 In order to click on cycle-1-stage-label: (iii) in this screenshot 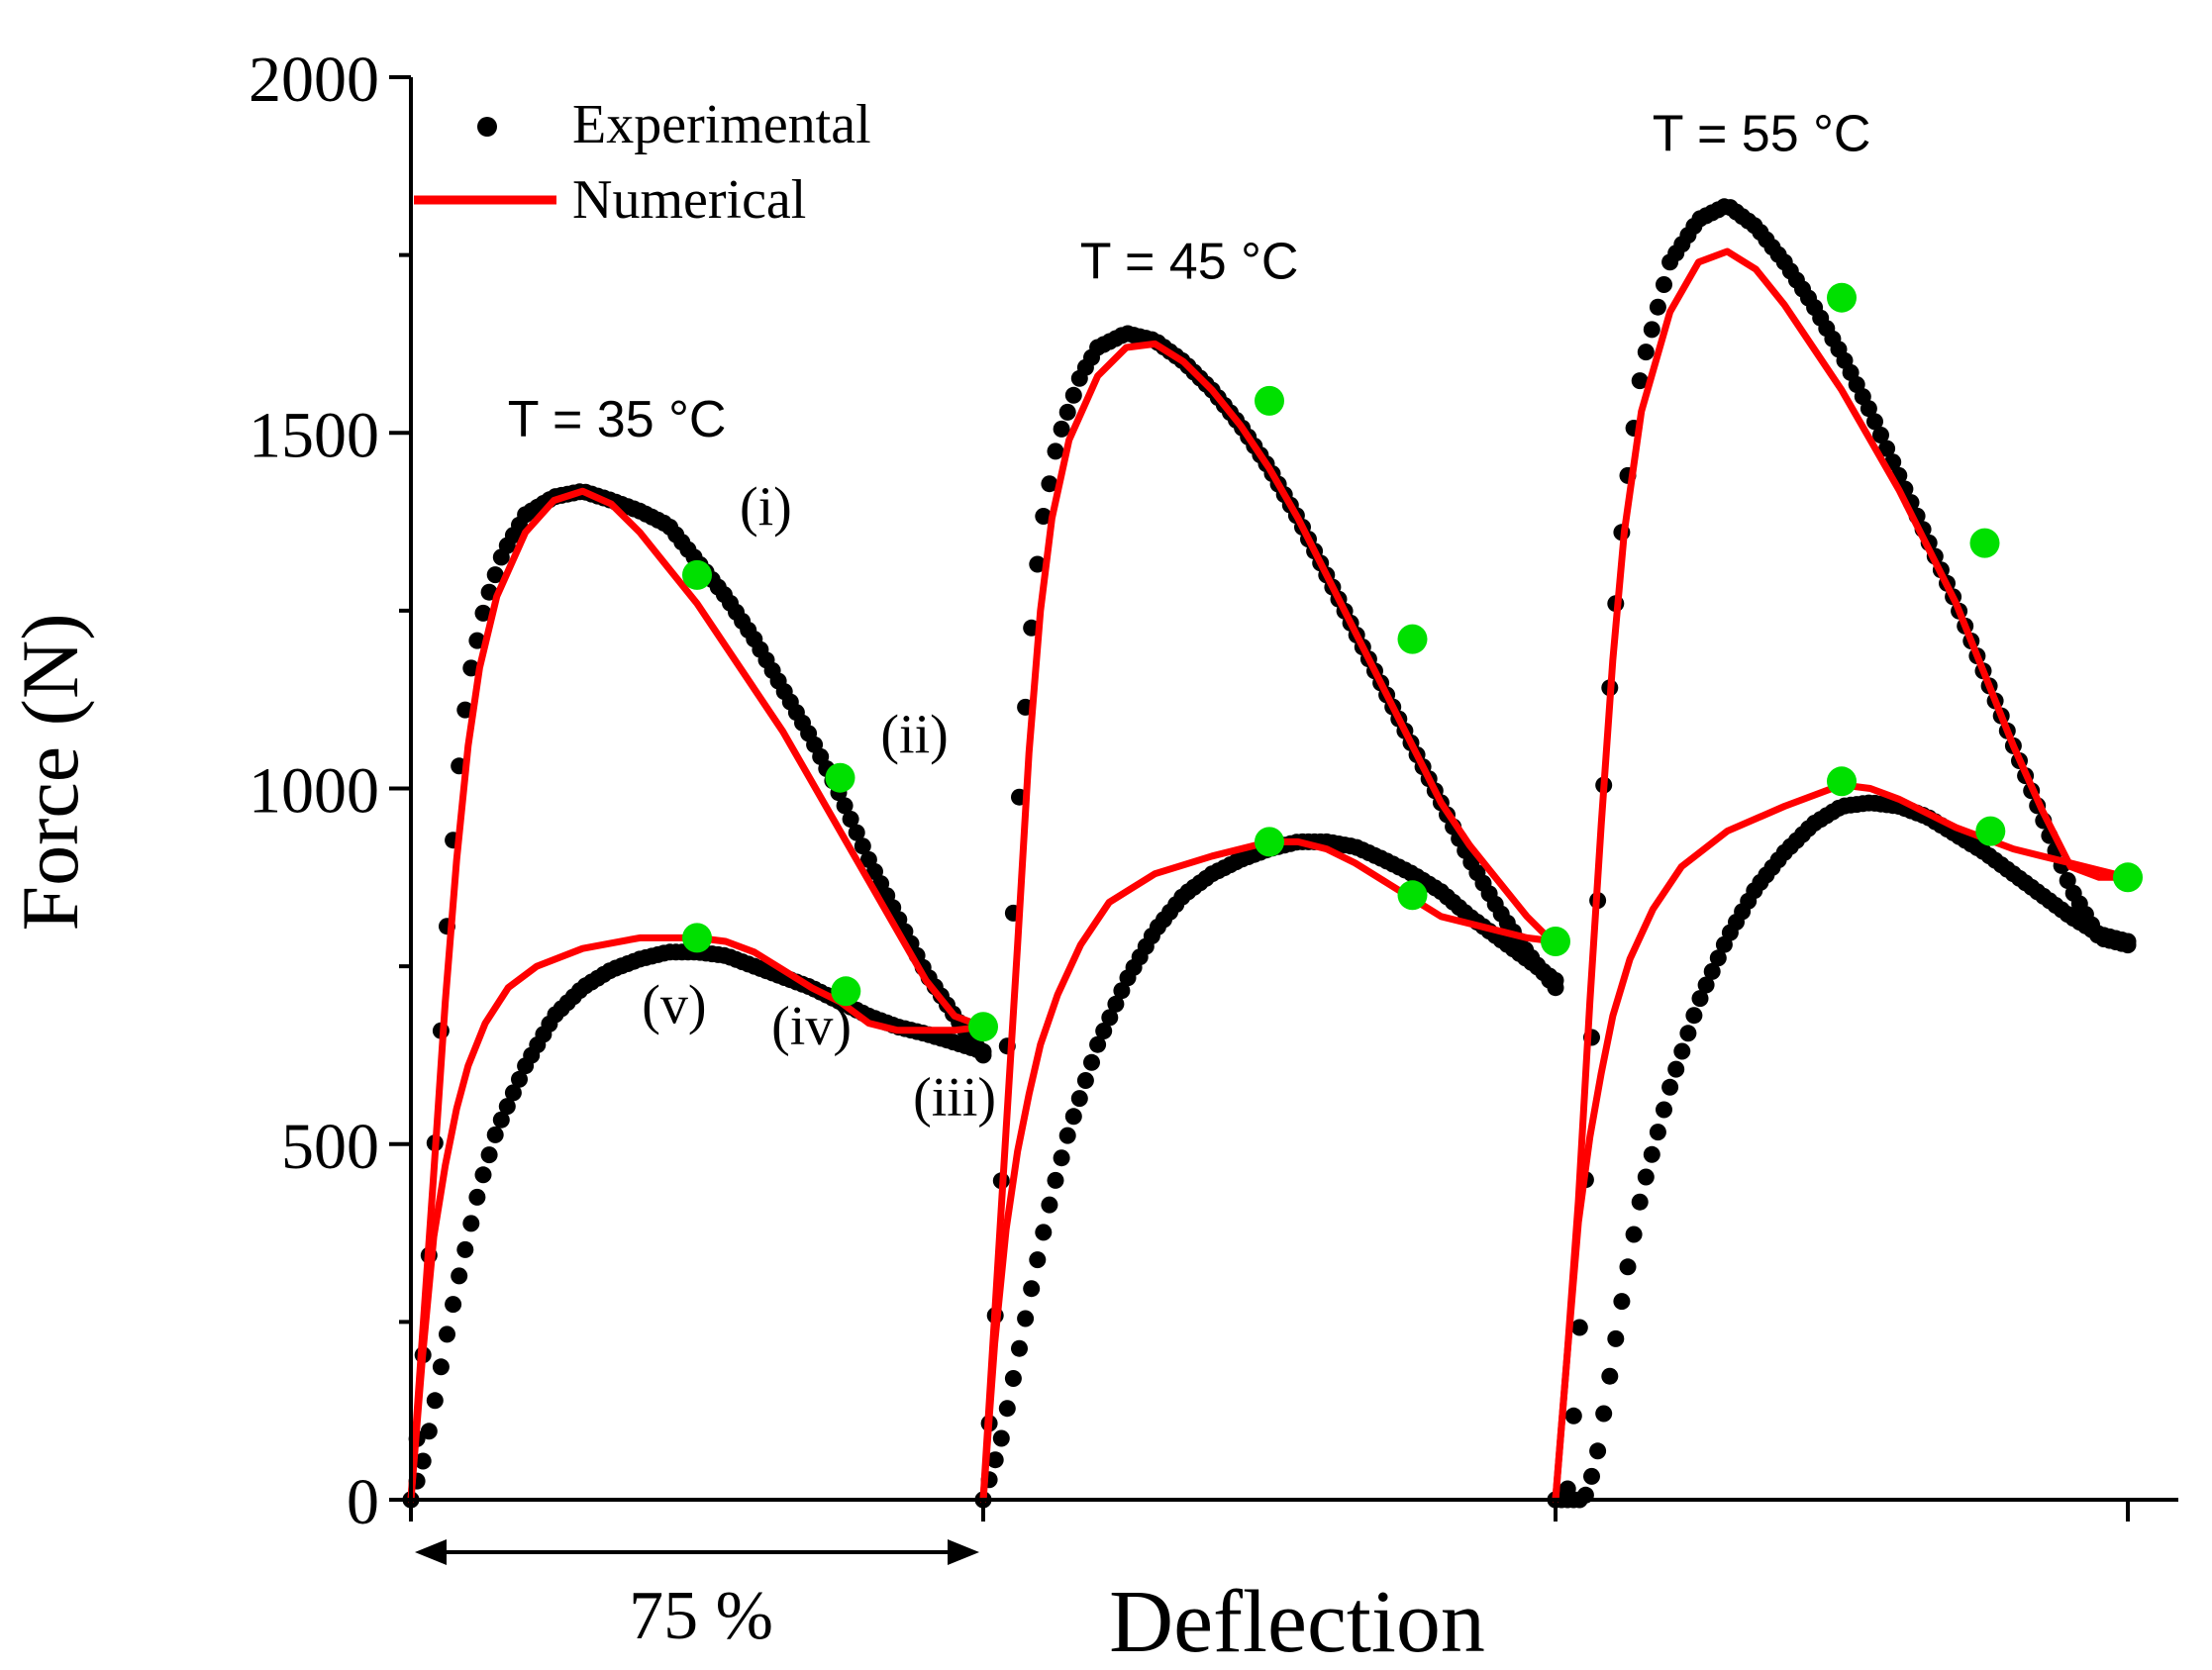, I will do `click(954, 1098)`.